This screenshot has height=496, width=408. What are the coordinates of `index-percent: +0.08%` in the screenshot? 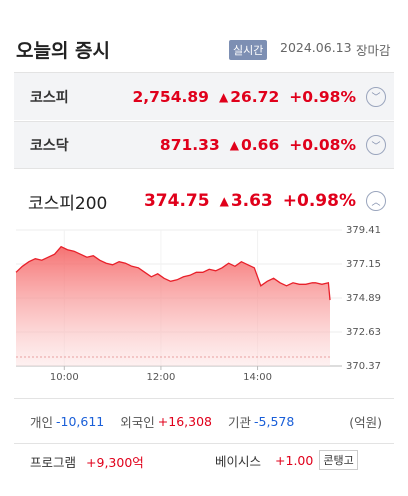 It's located at (322, 145).